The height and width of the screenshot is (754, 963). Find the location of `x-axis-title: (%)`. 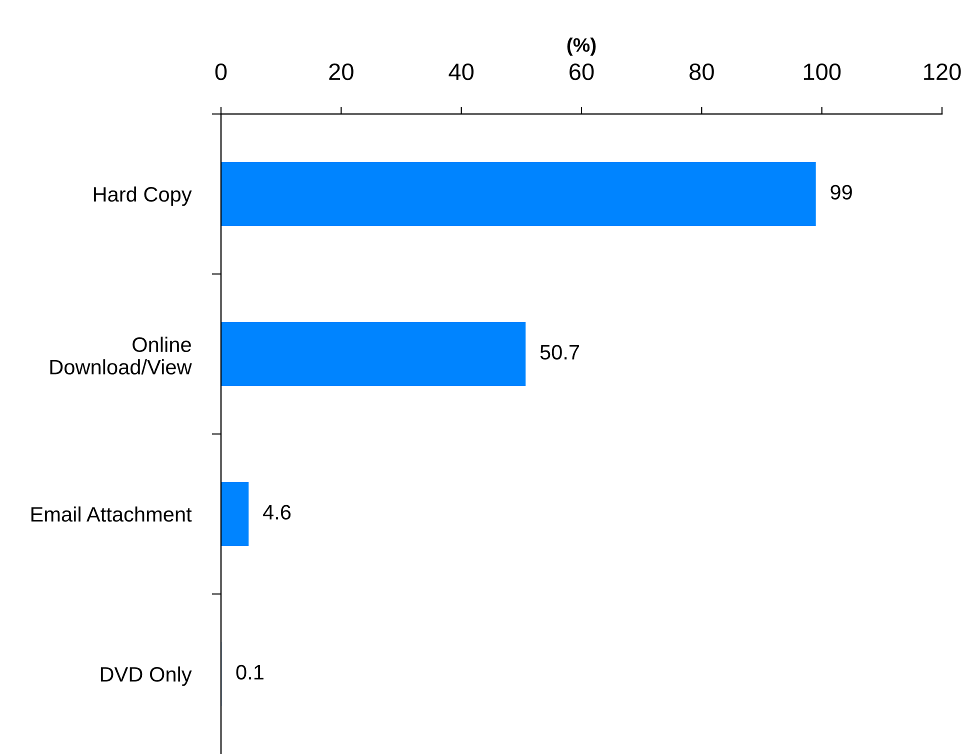

x-axis-title: (%) is located at coordinates (581, 47).